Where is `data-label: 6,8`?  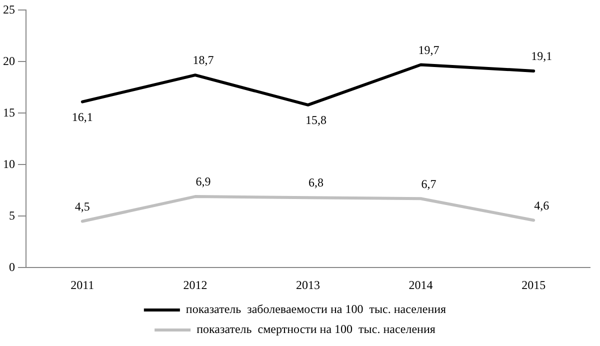 data-label: 6,8 is located at coordinates (316, 183).